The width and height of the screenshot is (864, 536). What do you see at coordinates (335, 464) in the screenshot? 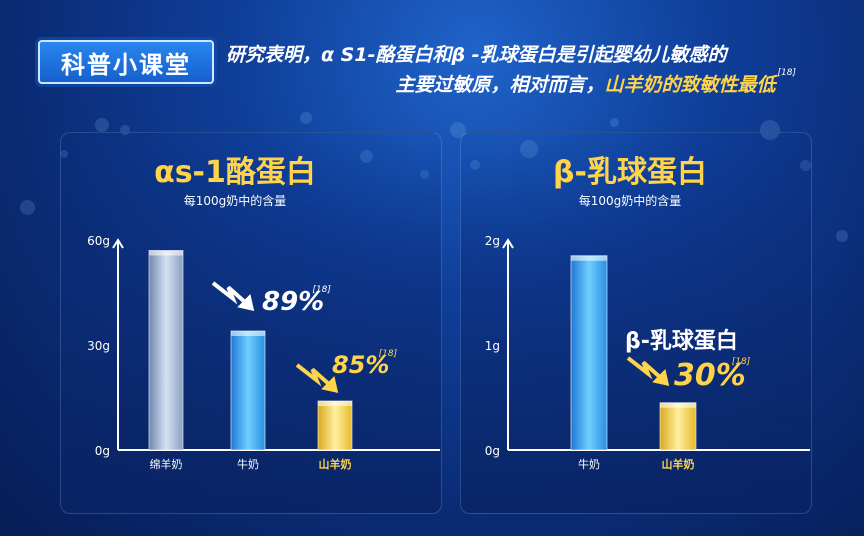
I see `chart0-category-label: 山羊奶` at bounding box center [335, 464].